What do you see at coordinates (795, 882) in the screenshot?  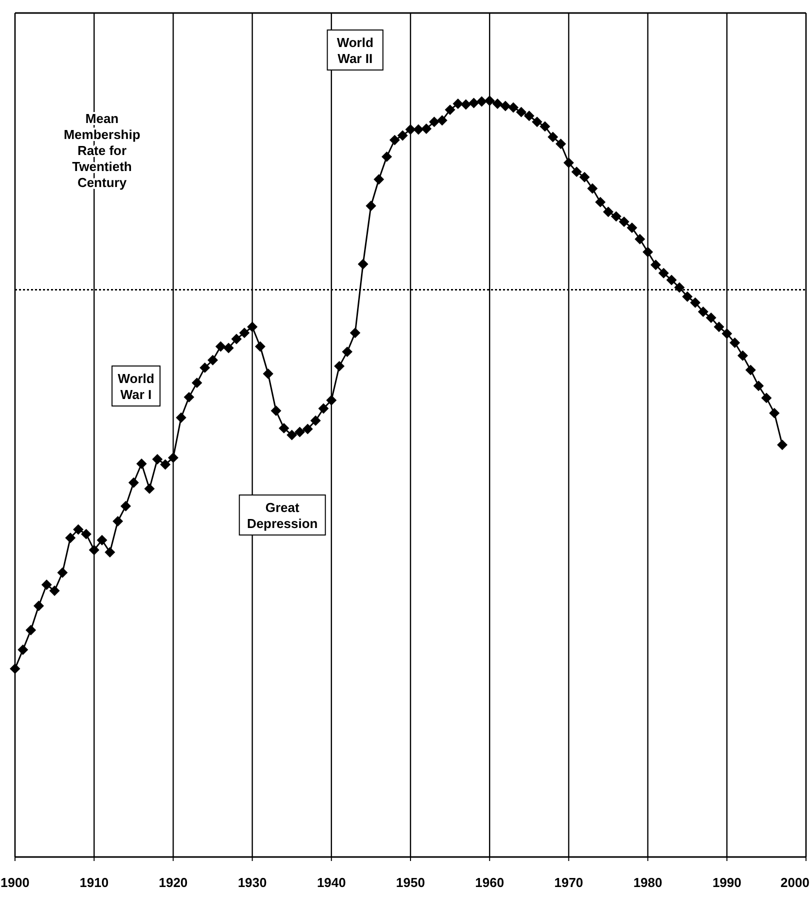 I see `x-tick-label: 2000` at bounding box center [795, 882].